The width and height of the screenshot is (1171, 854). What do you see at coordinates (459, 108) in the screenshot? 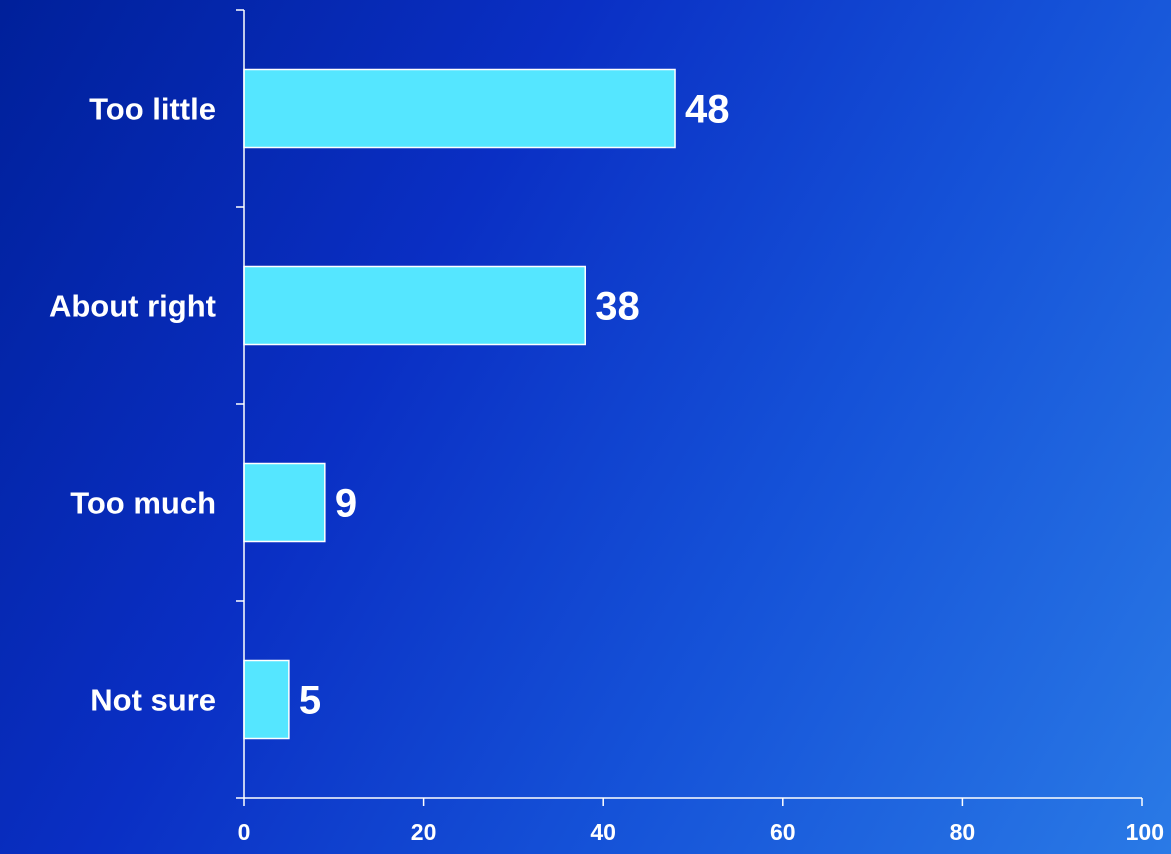
I see `bar-too-little` at bounding box center [459, 108].